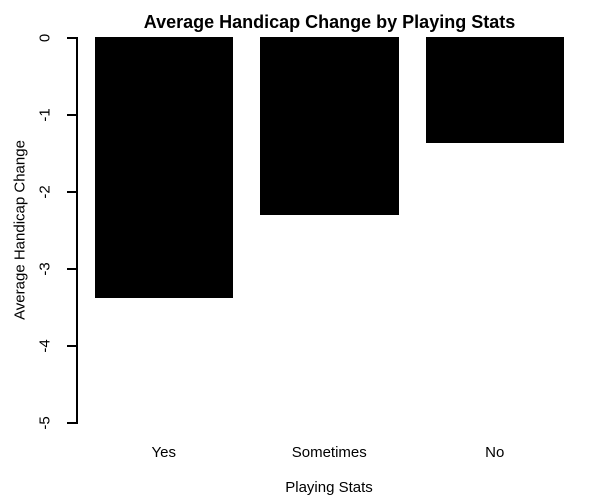 Image resolution: width=600 pixels, height=500 pixels. What do you see at coordinates (45, 38) in the screenshot?
I see `y-axis-tick-label: 0` at bounding box center [45, 38].